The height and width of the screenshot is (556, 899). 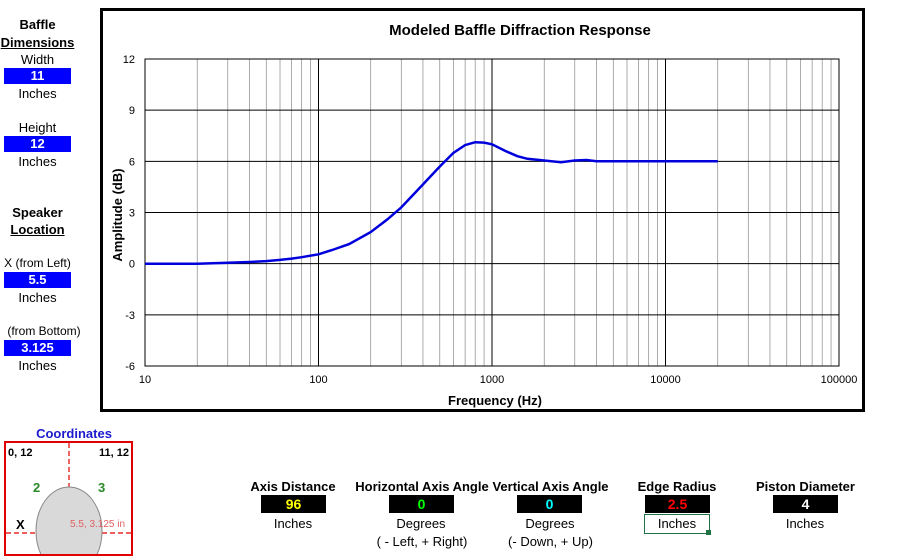 What do you see at coordinates (132, 214) in the screenshot?
I see `y-tick-label: 3` at bounding box center [132, 214].